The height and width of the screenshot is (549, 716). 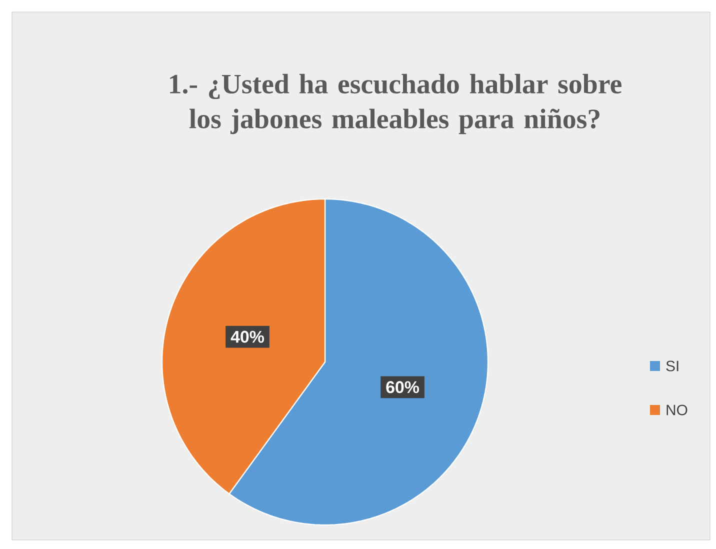 What do you see at coordinates (247, 336) in the screenshot?
I see `data-label: 40%` at bounding box center [247, 336].